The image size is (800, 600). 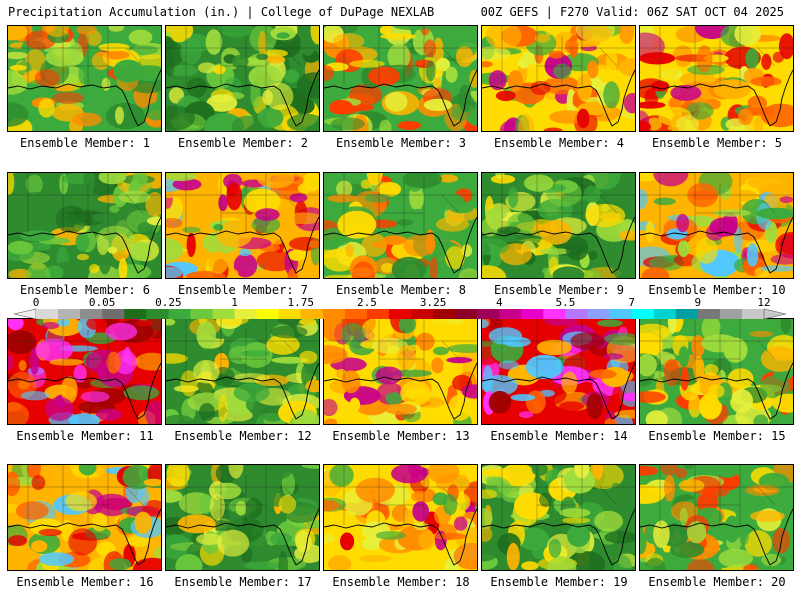 What do you see at coordinates (565, 302) in the screenshot?
I see `colorbar-tick-label: 5.5` at bounding box center [565, 302].